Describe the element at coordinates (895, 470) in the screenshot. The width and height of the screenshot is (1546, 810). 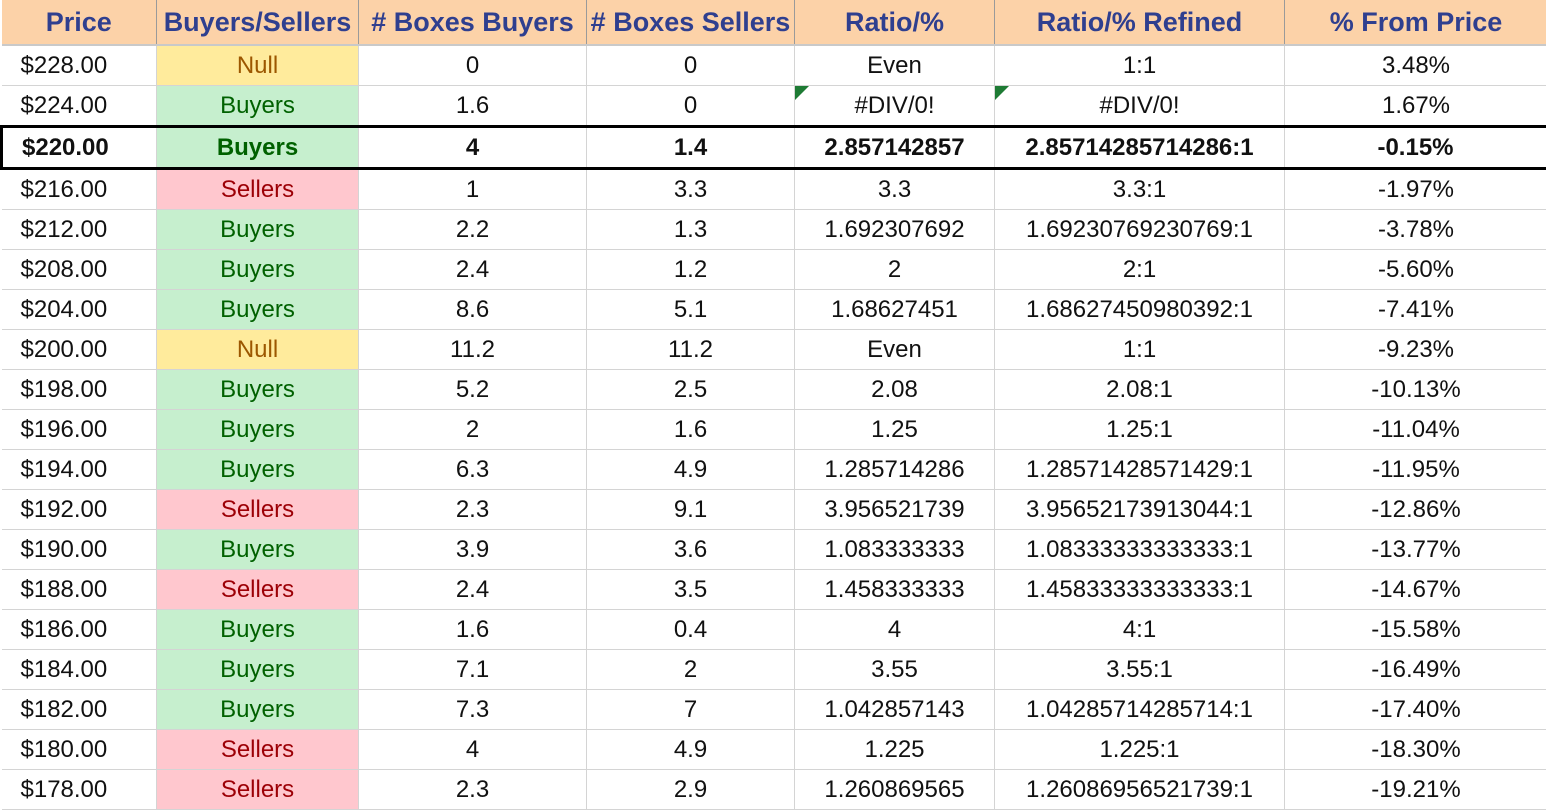
I see `ratio-cell: 1.285714286` at that location.